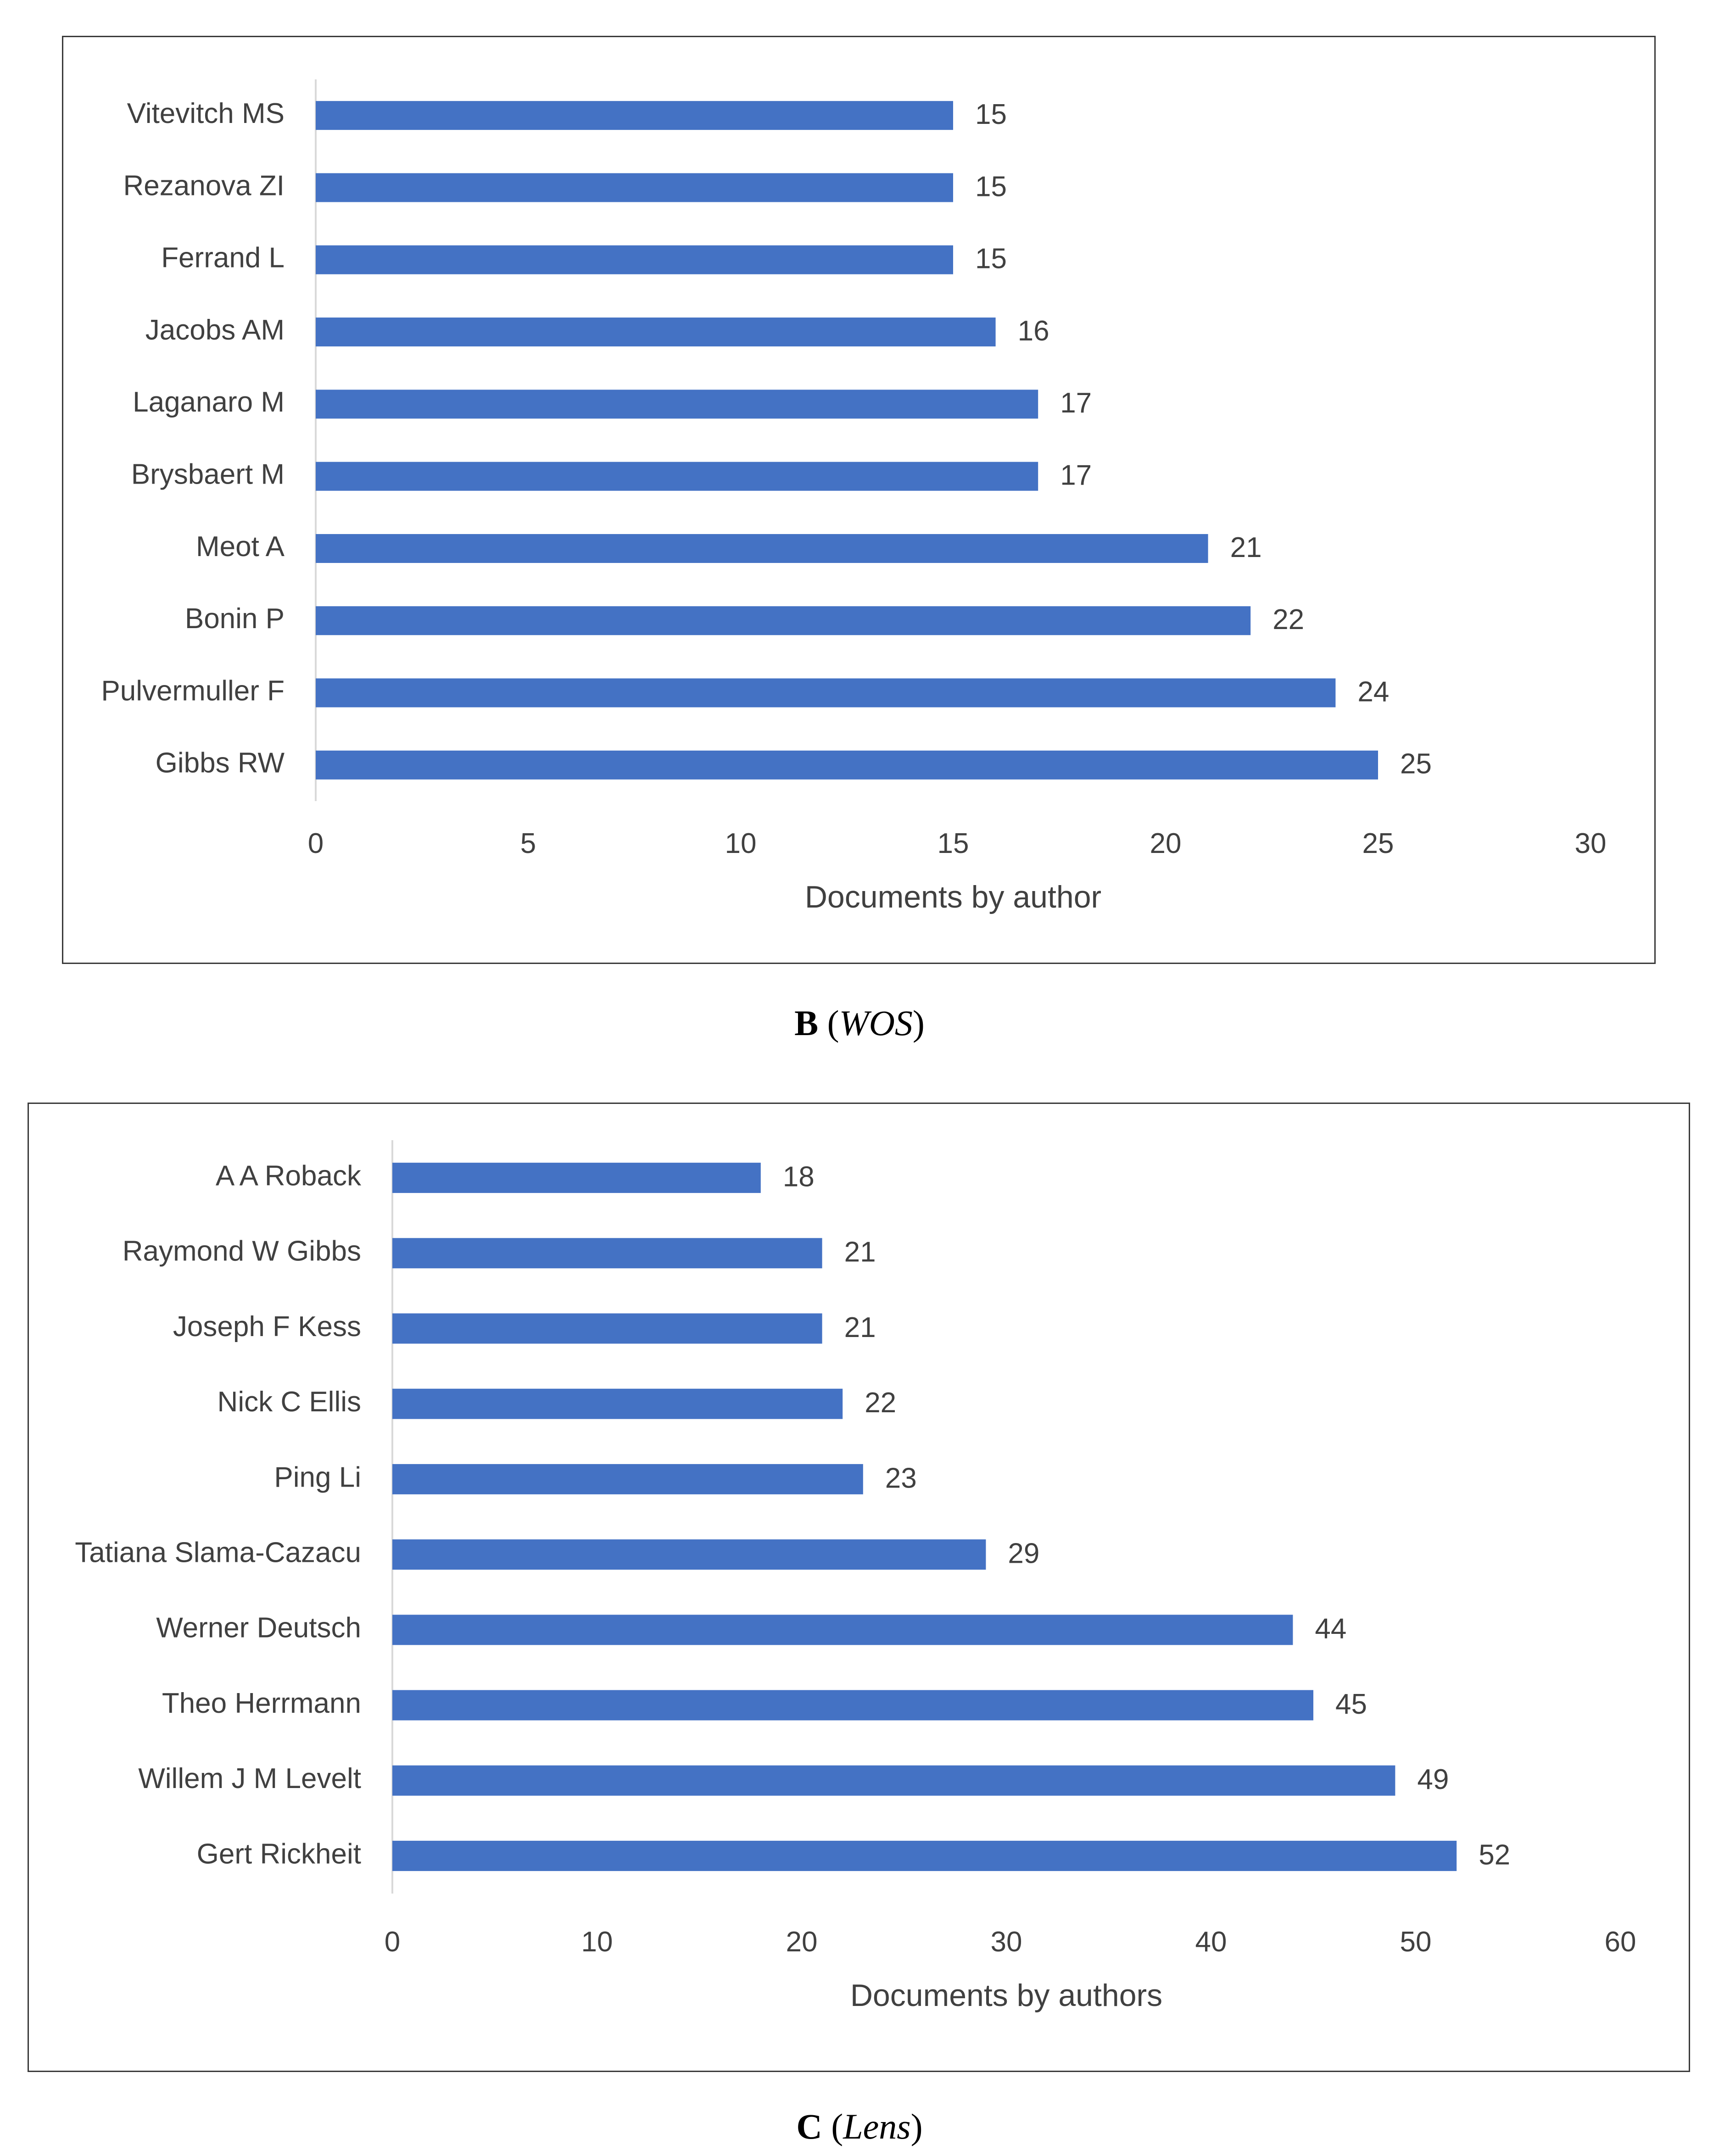 The height and width of the screenshot is (2156, 1719). What do you see at coordinates (1033, 331) in the screenshot?
I see `data-label: 16` at bounding box center [1033, 331].